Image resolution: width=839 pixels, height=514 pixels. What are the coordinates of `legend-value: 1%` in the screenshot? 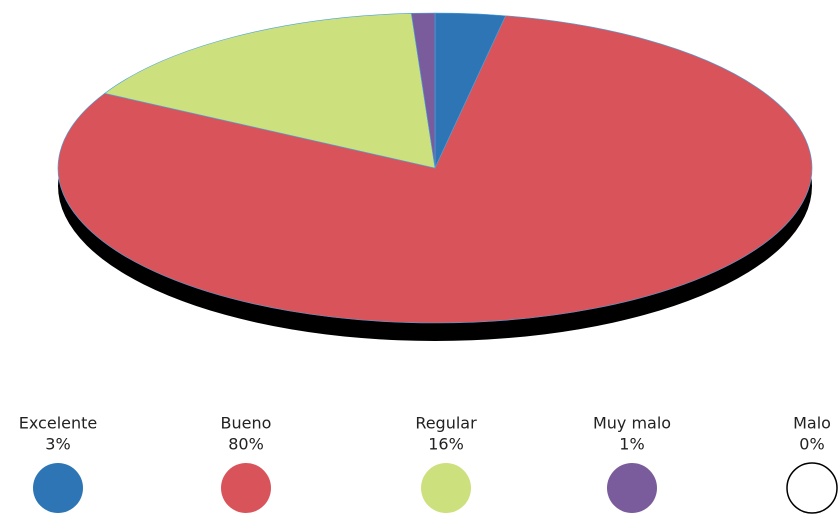 It's located at (631, 444).